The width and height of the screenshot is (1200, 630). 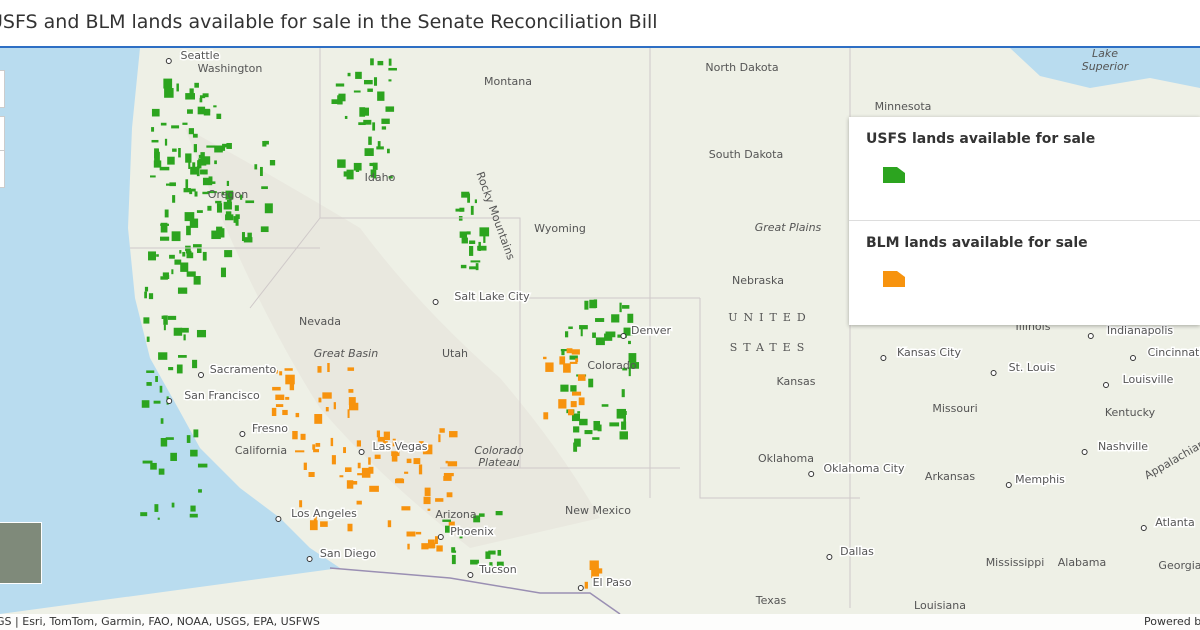 I want to click on powered-by: Powered by Esri, so click(x=1172, y=621).